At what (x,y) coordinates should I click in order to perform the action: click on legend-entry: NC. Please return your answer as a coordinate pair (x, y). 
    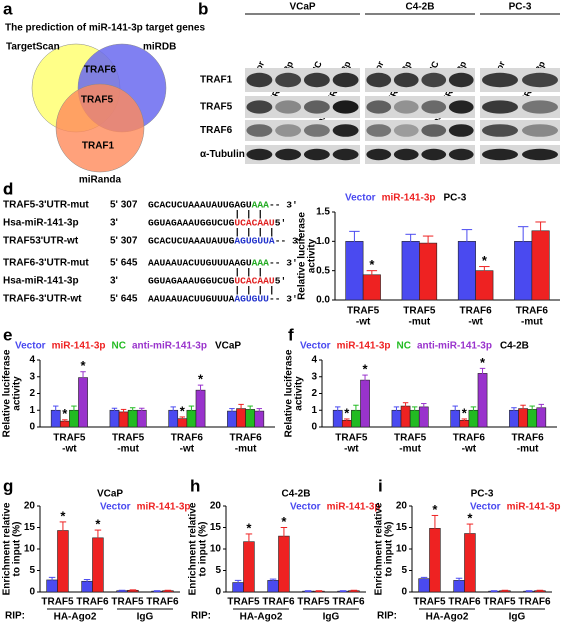
    Looking at the image, I should click on (118, 346).